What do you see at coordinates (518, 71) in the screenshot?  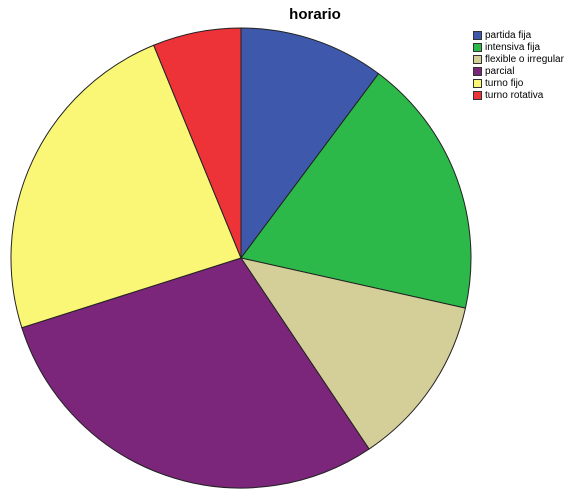 I see `legend-item: parcial` at bounding box center [518, 71].